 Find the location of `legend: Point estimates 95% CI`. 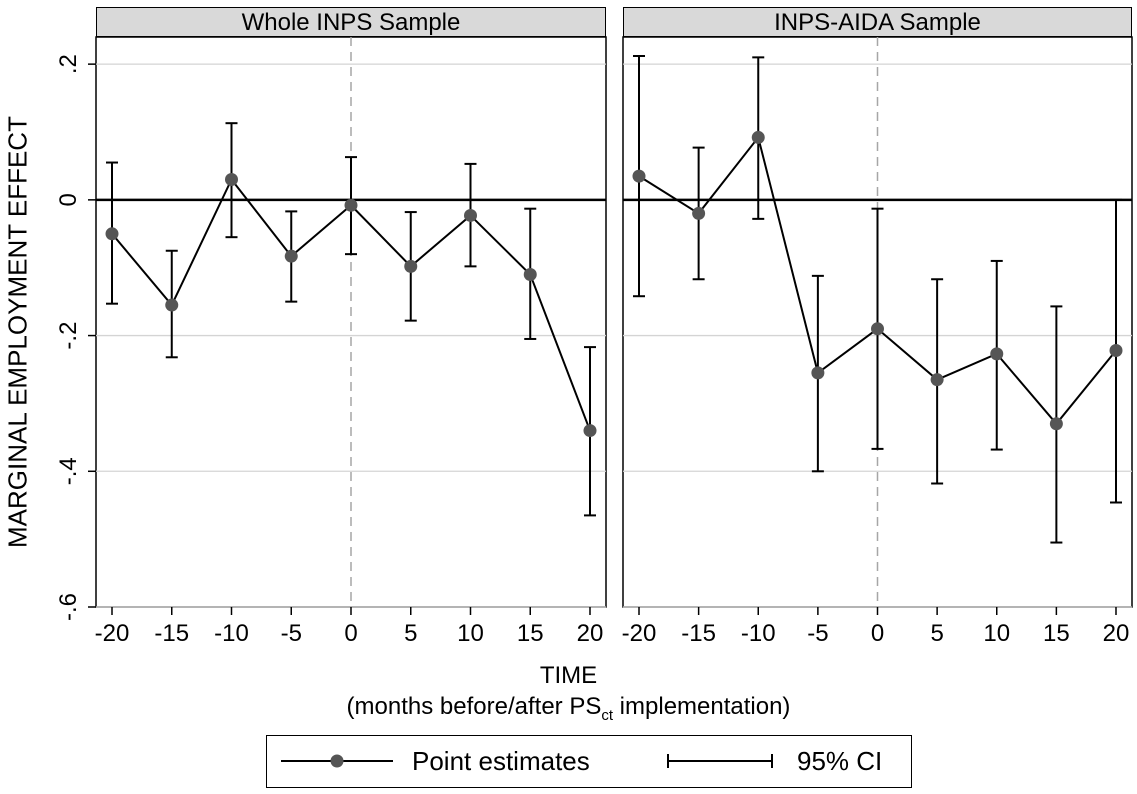

legend: Point estimates 95% CI is located at coordinates (589, 761).